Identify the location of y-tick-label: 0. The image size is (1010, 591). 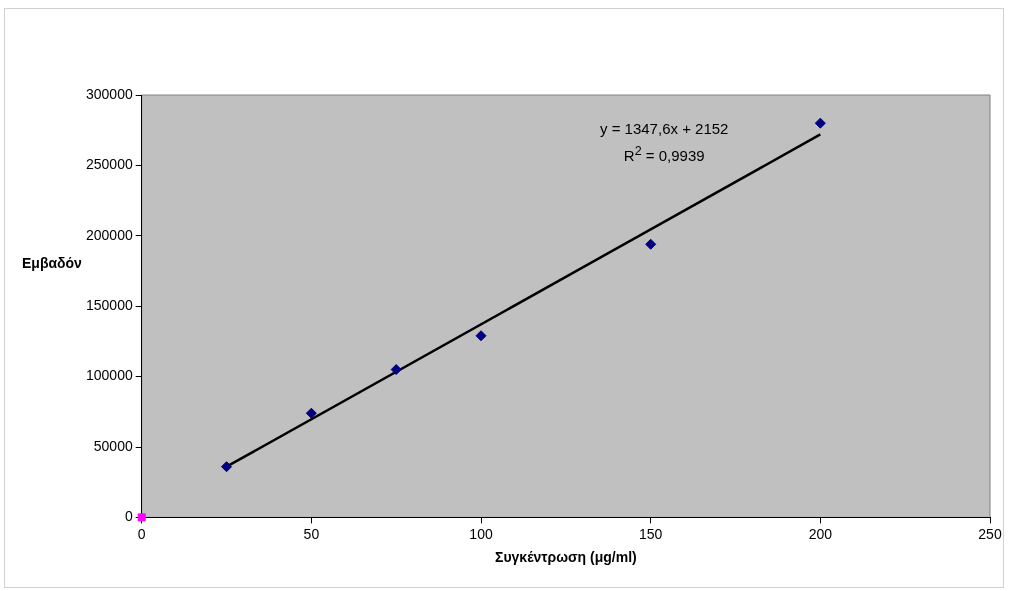
(128, 516).